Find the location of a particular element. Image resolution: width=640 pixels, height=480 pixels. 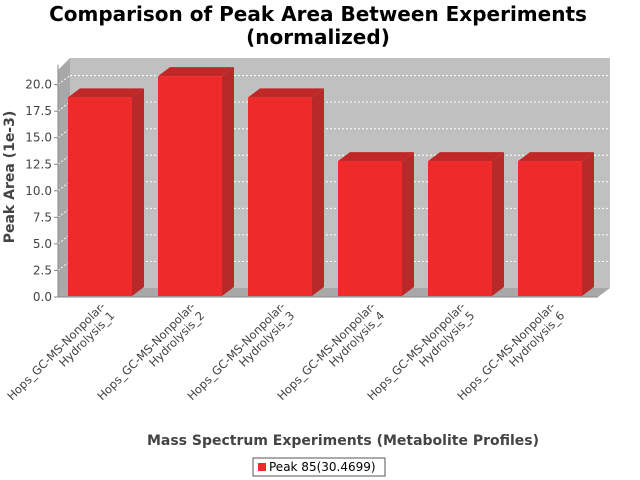

legend-box is located at coordinates (319, 467).